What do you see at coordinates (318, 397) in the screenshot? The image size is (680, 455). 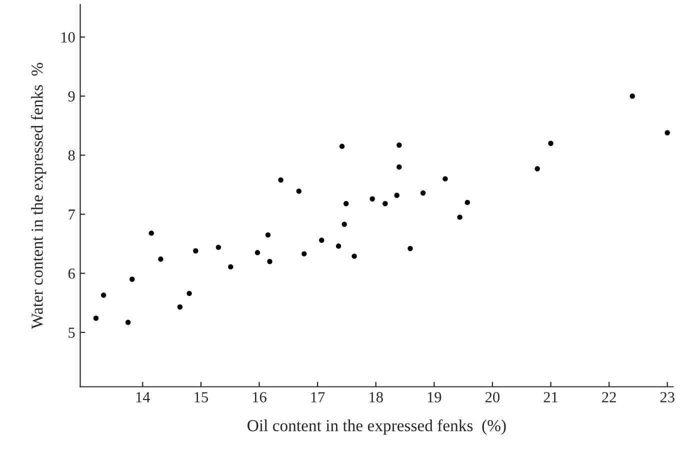 I see `x-tick-label: 17` at bounding box center [318, 397].